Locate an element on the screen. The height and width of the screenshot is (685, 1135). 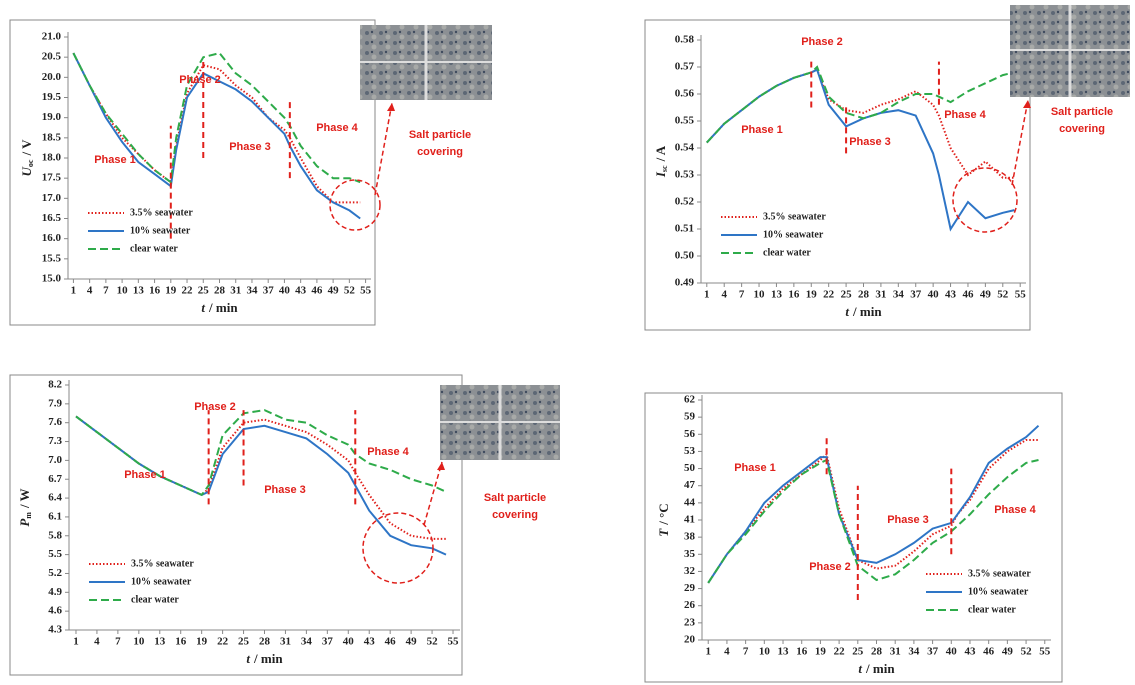
y-tick-label: 6.4 is located at coordinates (55, 498).